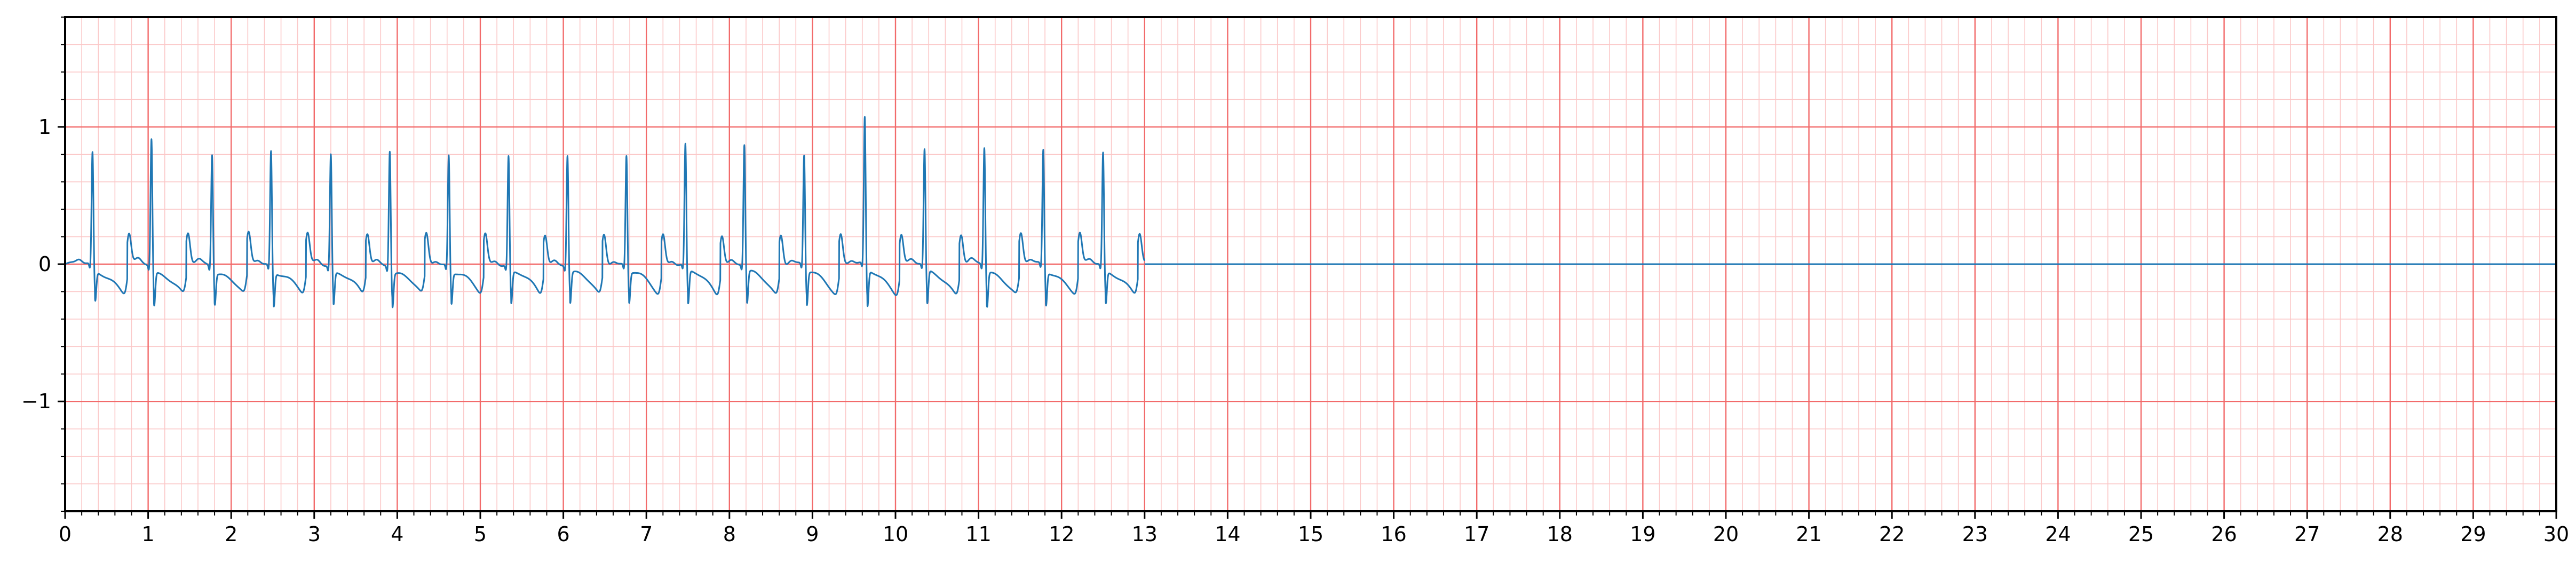  I want to click on y-axis-ticks, so click(61, 264).